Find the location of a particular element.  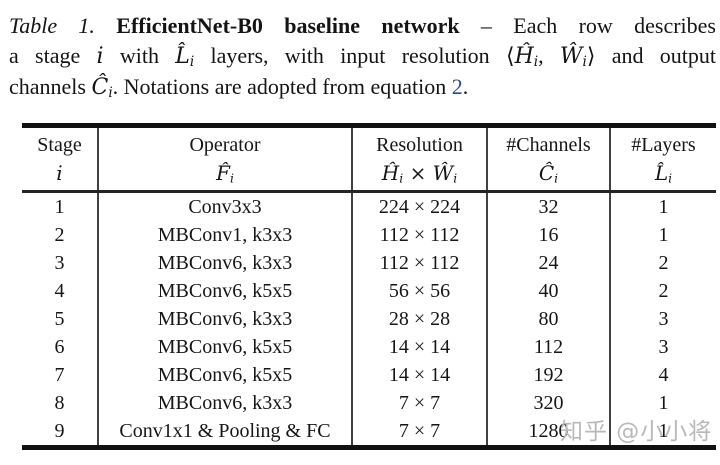

caption-text: ⟨ is located at coordinates (510, 56).